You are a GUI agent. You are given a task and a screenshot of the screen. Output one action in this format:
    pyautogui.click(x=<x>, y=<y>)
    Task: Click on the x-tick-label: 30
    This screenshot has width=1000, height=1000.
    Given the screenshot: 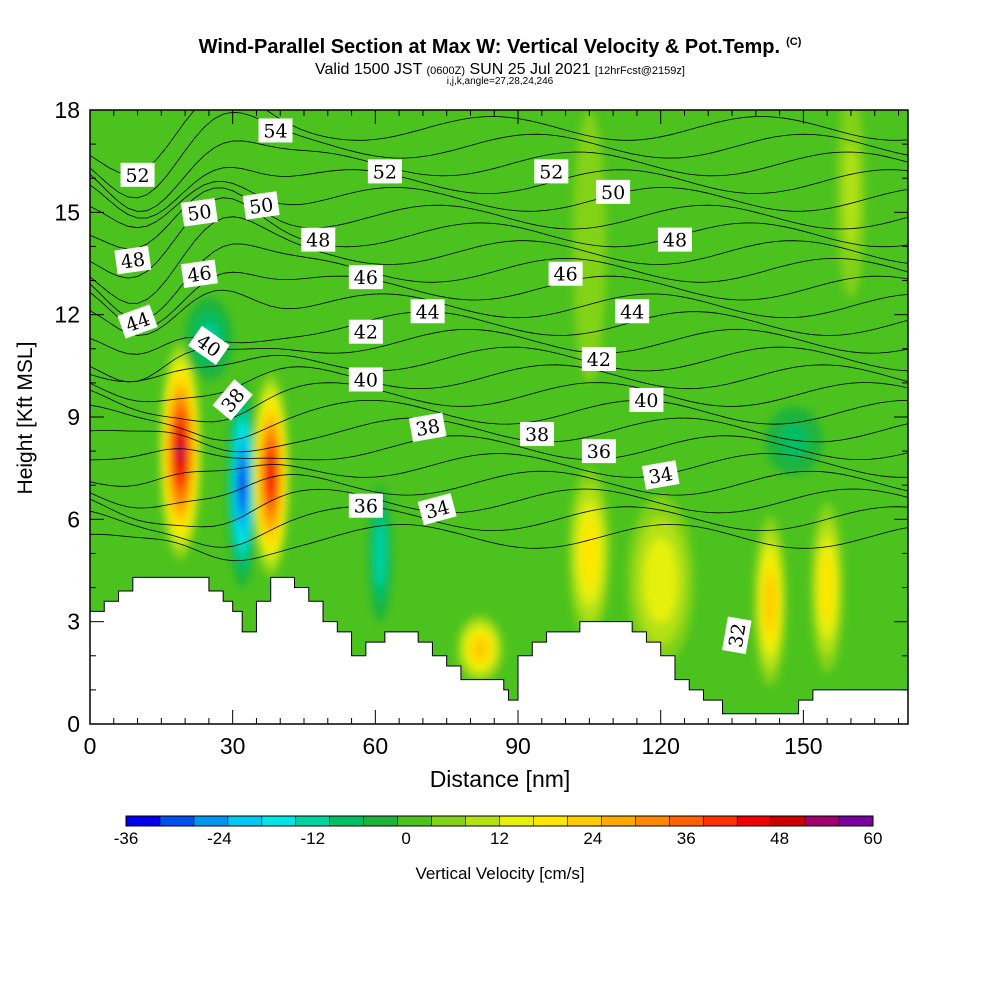 What is the action you would take?
    pyautogui.click(x=233, y=746)
    